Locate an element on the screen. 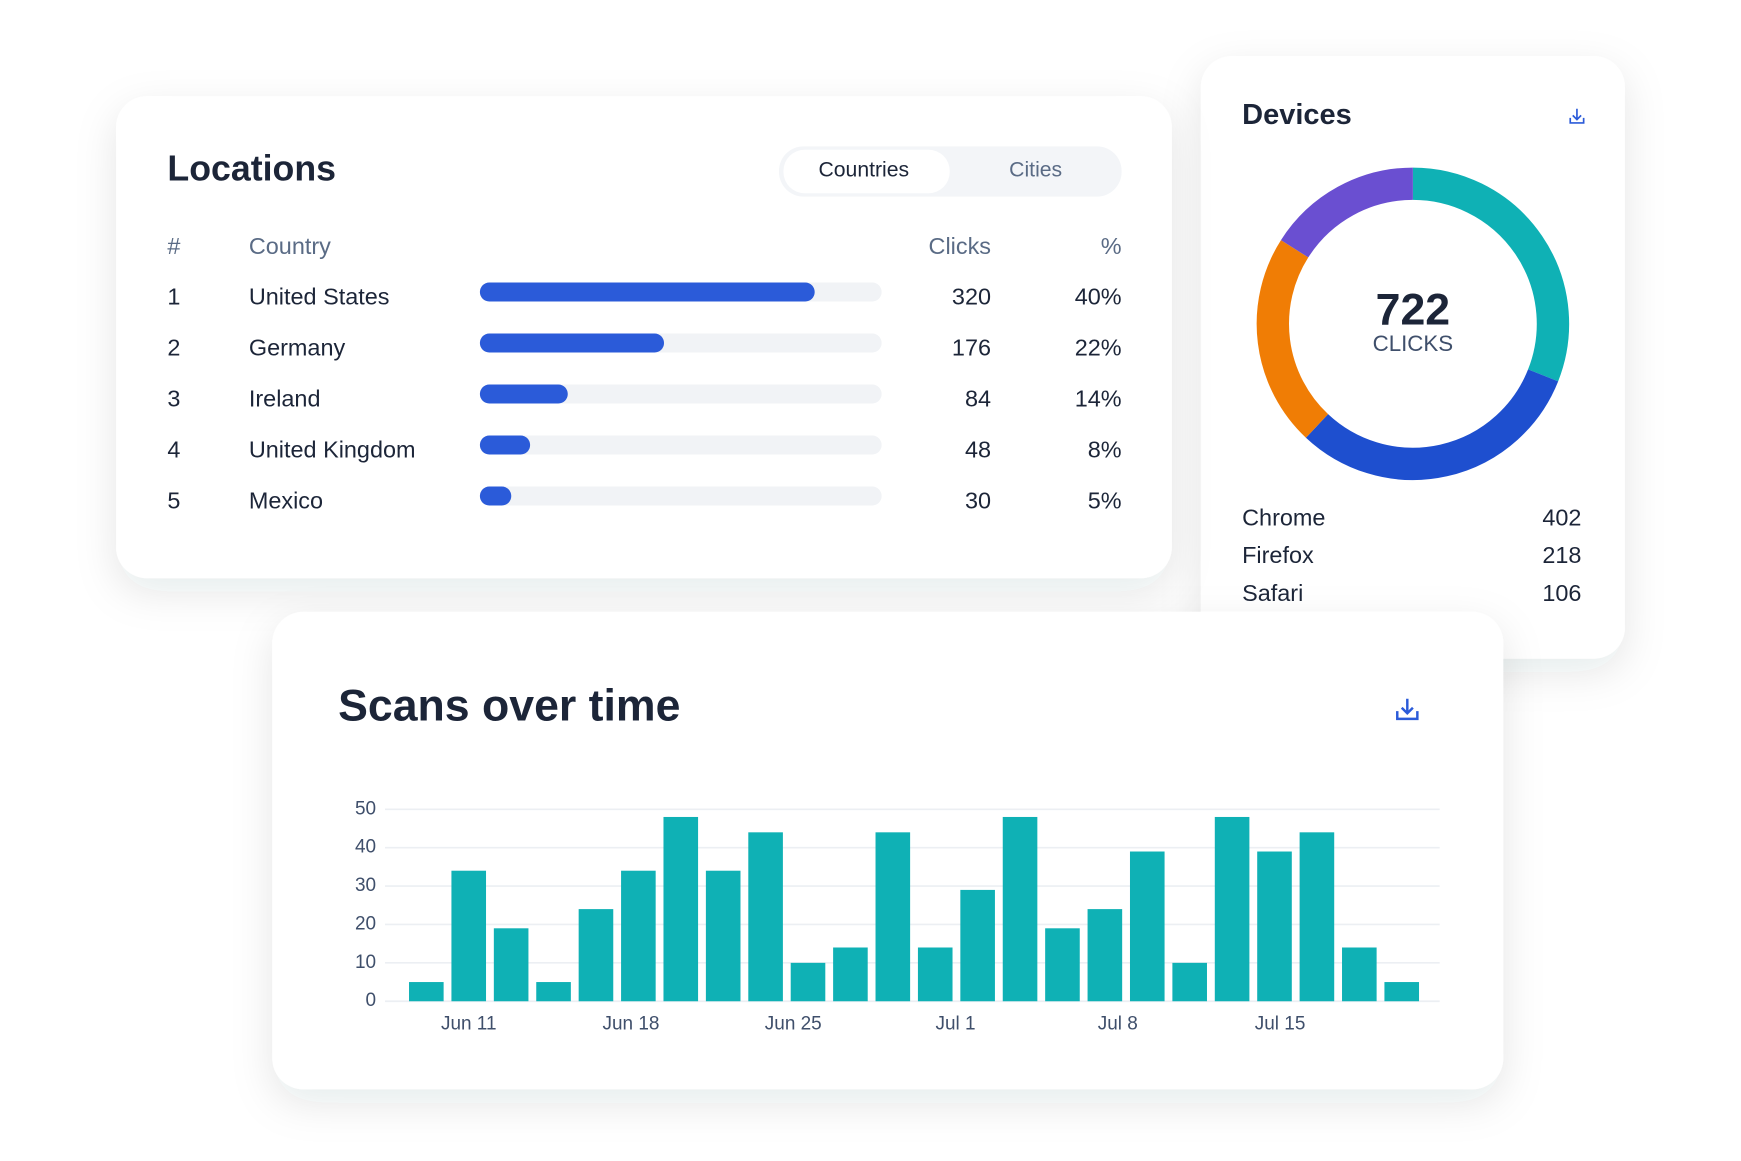  x-tick-label: Jun 25 is located at coordinates (793, 1024).